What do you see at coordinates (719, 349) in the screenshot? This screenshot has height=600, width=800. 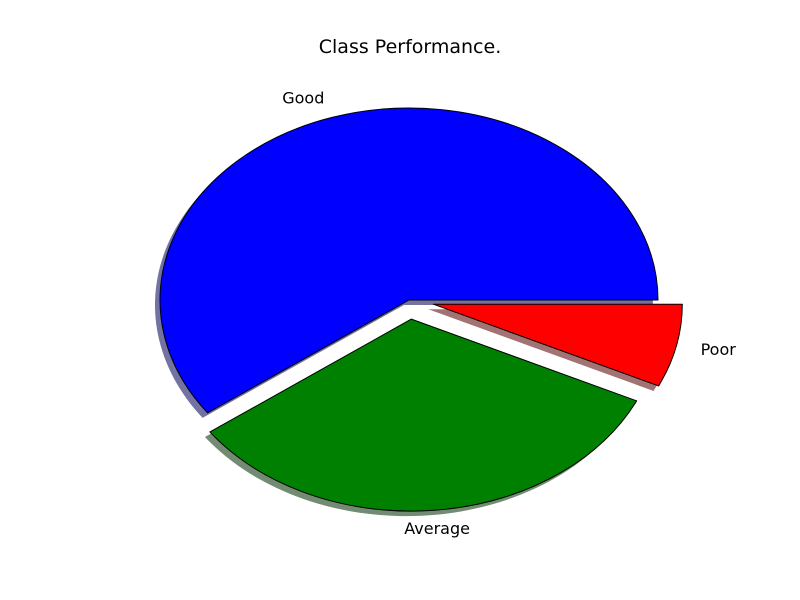 I see `slice-label-poor: Poor` at bounding box center [719, 349].